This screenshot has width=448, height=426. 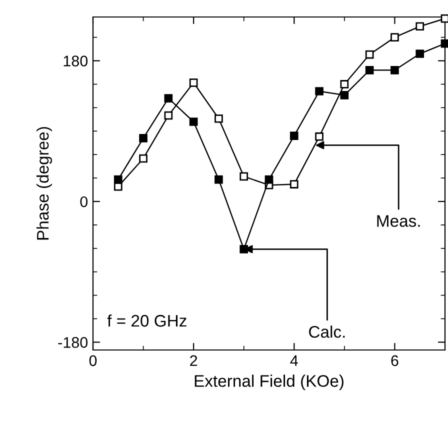 What do you see at coordinates (73, 342) in the screenshot?
I see `y-tick-label: -180` at bounding box center [73, 342].